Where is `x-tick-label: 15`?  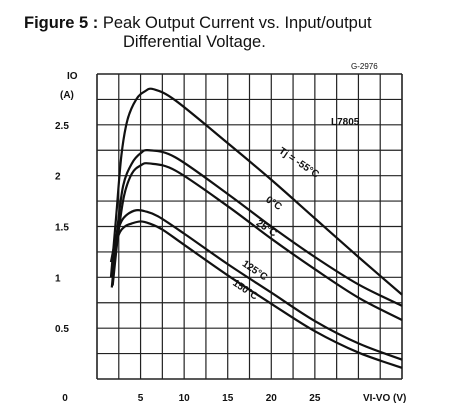 x-tick-label: 15 is located at coordinates (228, 398).